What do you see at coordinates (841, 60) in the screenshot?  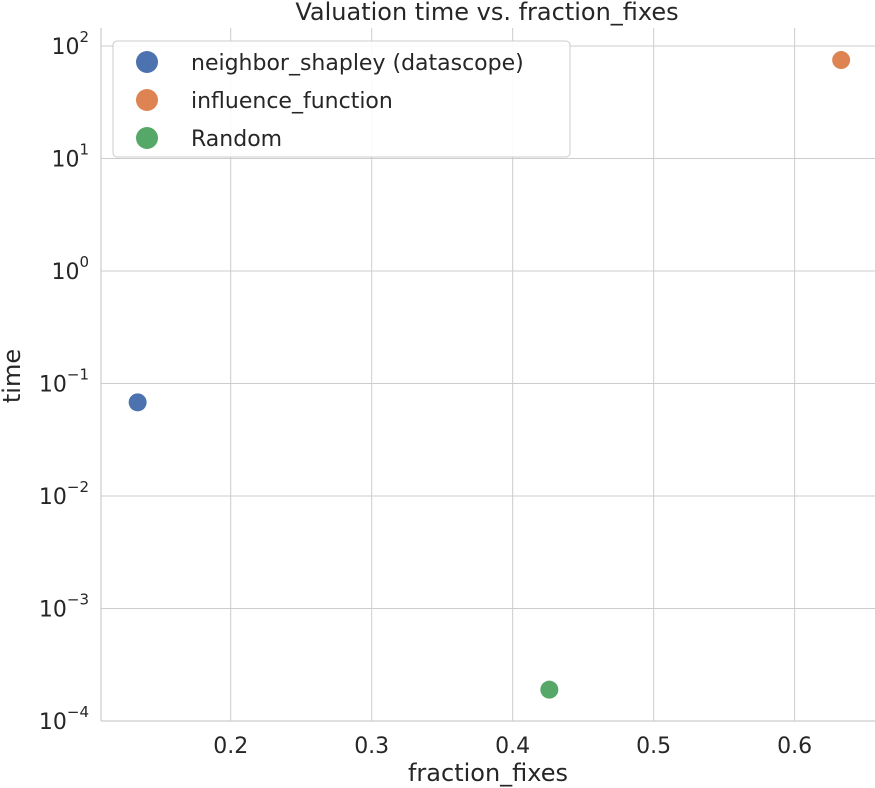 I see `data-point-influence-function` at bounding box center [841, 60].